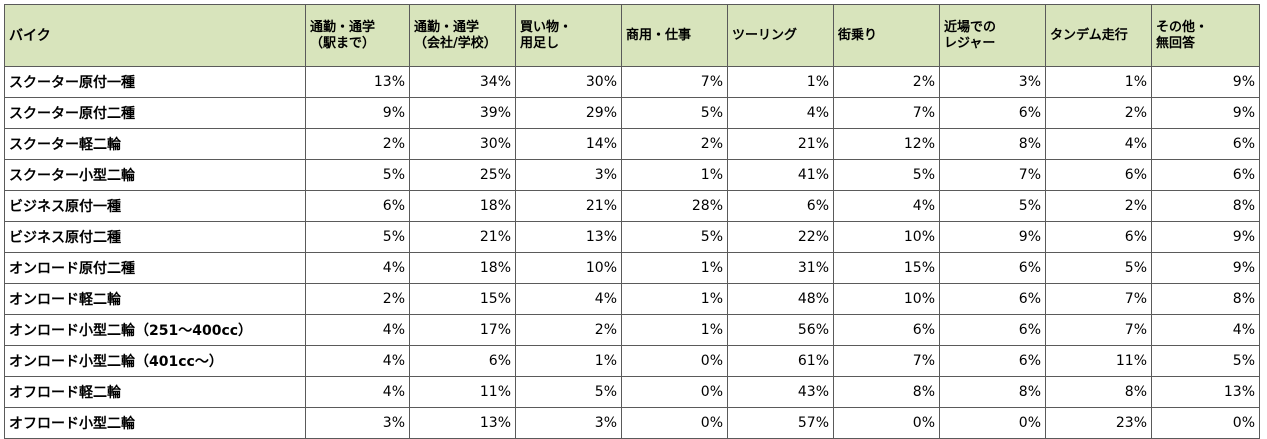  I want to click on column-header-line: ツーリング, so click(765, 35).